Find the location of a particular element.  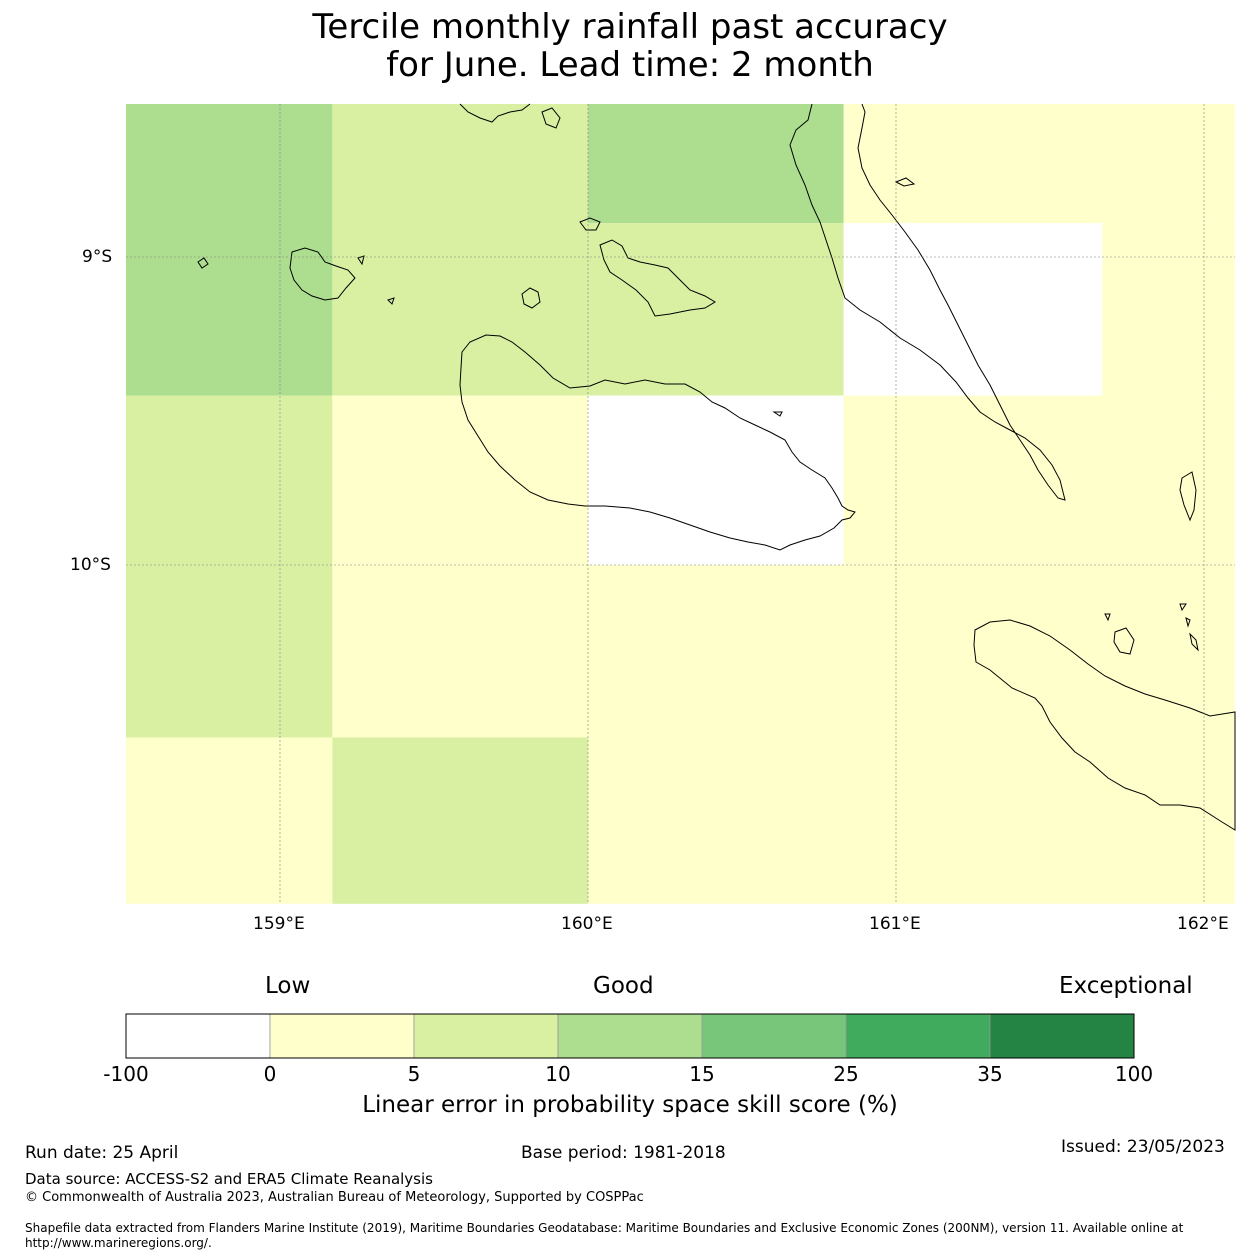

colorbar-heading-low: Low is located at coordinates (288, 986).